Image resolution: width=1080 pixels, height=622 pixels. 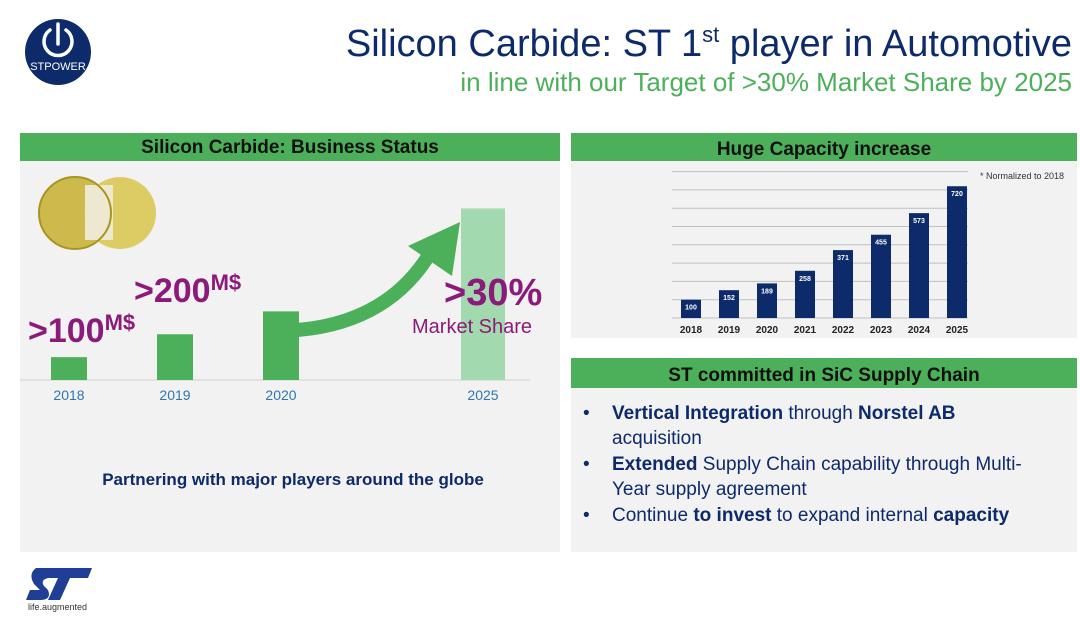 What do you see at coordinates (655, 464) in the screenshot?
I see `bullet-run: Extended` at bounding box center [655, 464].